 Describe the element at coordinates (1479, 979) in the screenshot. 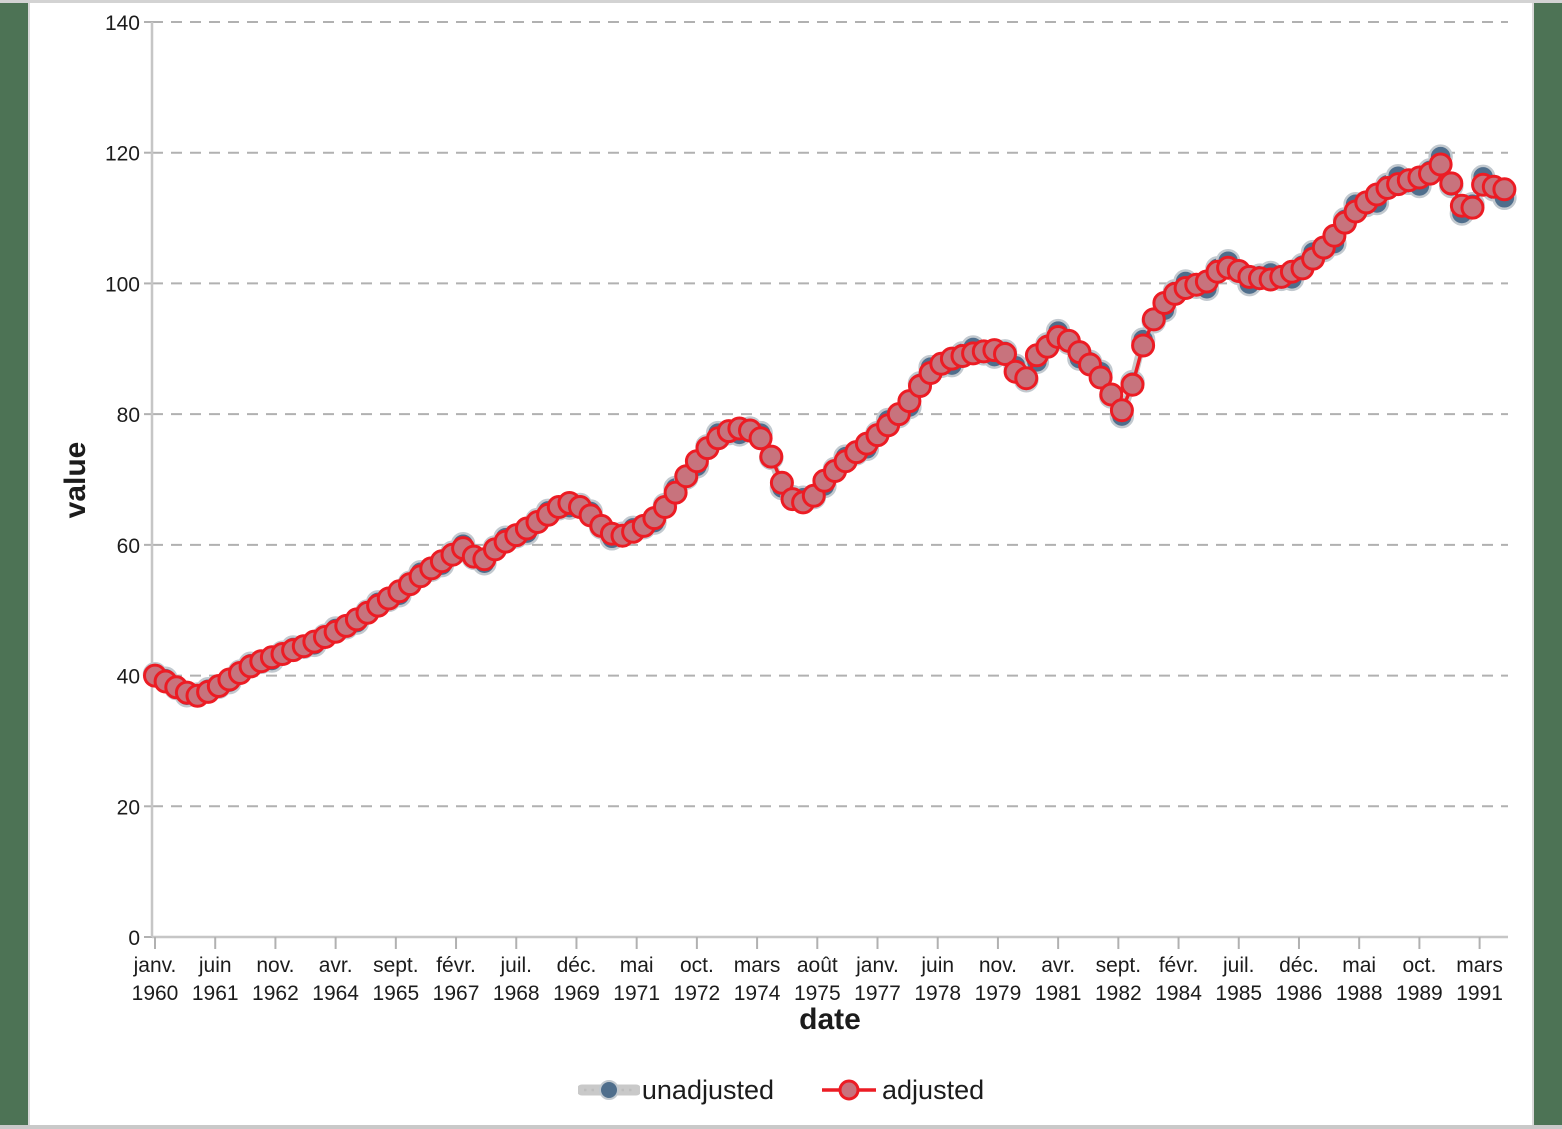

I see `x-tick-label: mars 1991` at that location.